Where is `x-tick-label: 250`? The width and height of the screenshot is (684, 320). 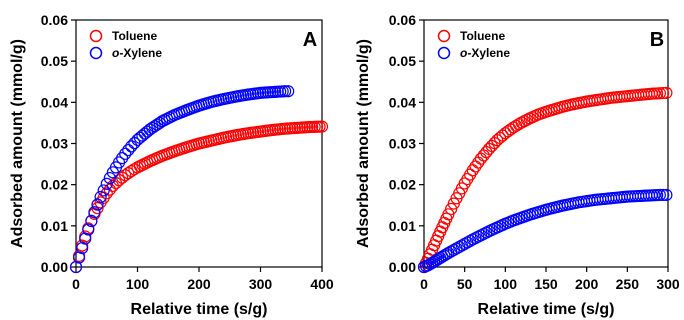
x-tick-label: 250 is located at coordinates (628, 284).